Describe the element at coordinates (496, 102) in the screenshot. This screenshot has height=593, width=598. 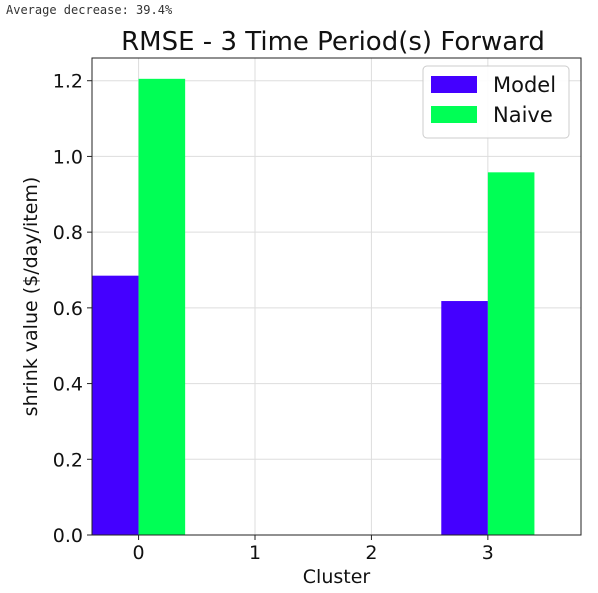
I see `legend: Model Naive` at that location.